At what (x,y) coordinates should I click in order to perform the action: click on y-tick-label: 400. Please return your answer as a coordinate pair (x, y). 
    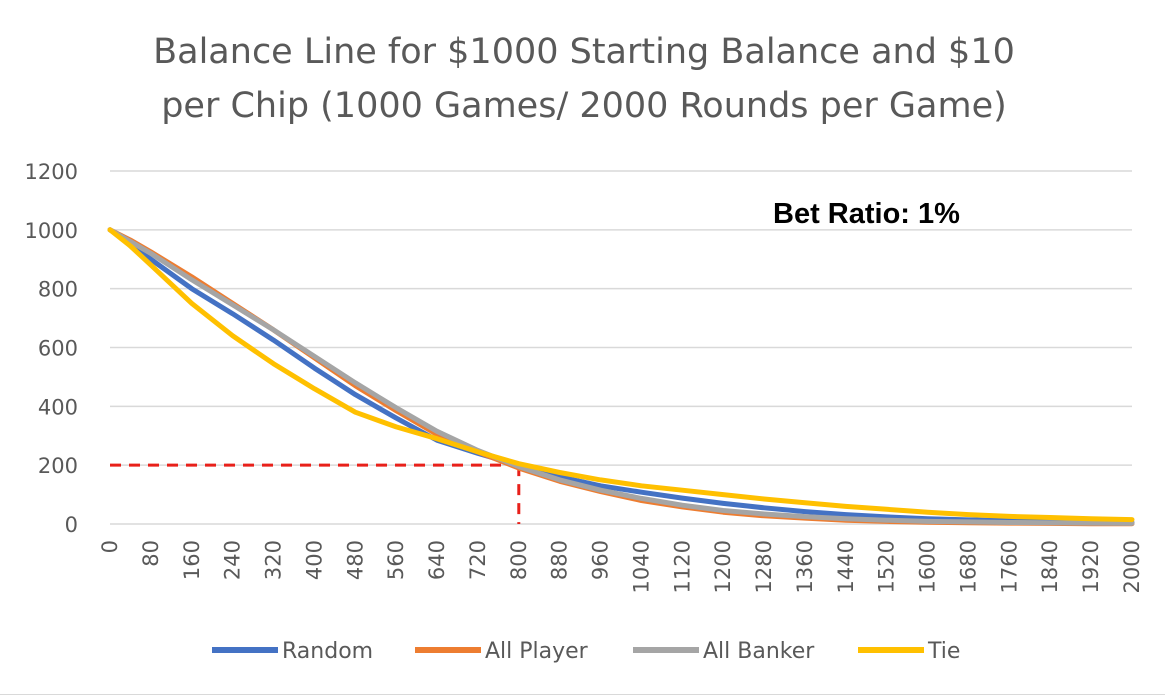
    Looking at the image, I should click on (58, 407).